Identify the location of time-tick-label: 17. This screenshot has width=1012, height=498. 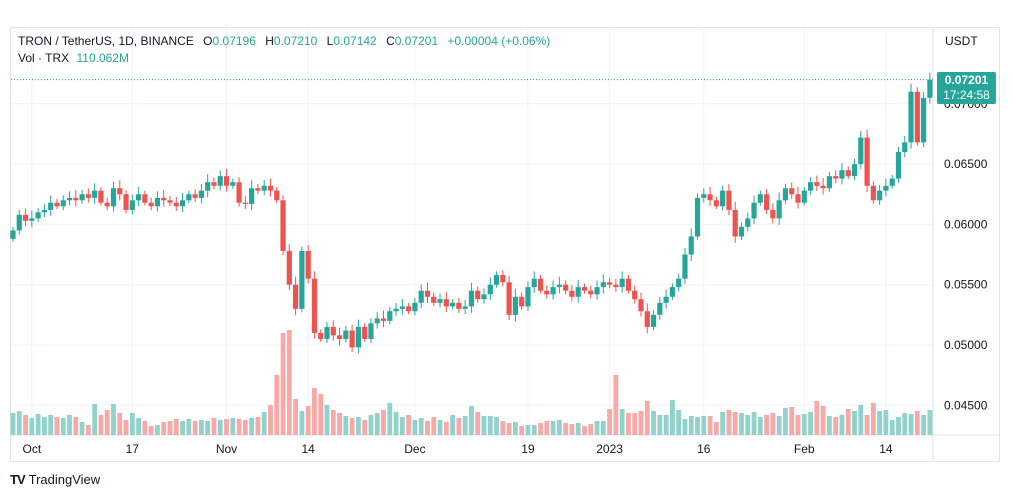
(133, 449).